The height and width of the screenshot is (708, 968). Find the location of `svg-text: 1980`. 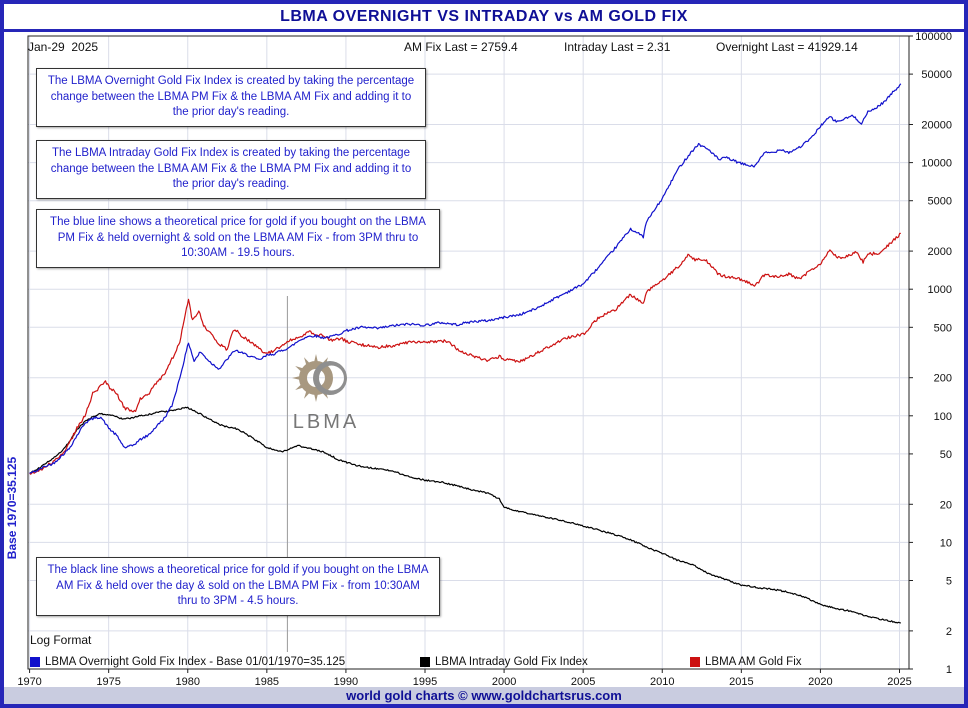

svg-text: 1980 is located at coordinates (188, 682).